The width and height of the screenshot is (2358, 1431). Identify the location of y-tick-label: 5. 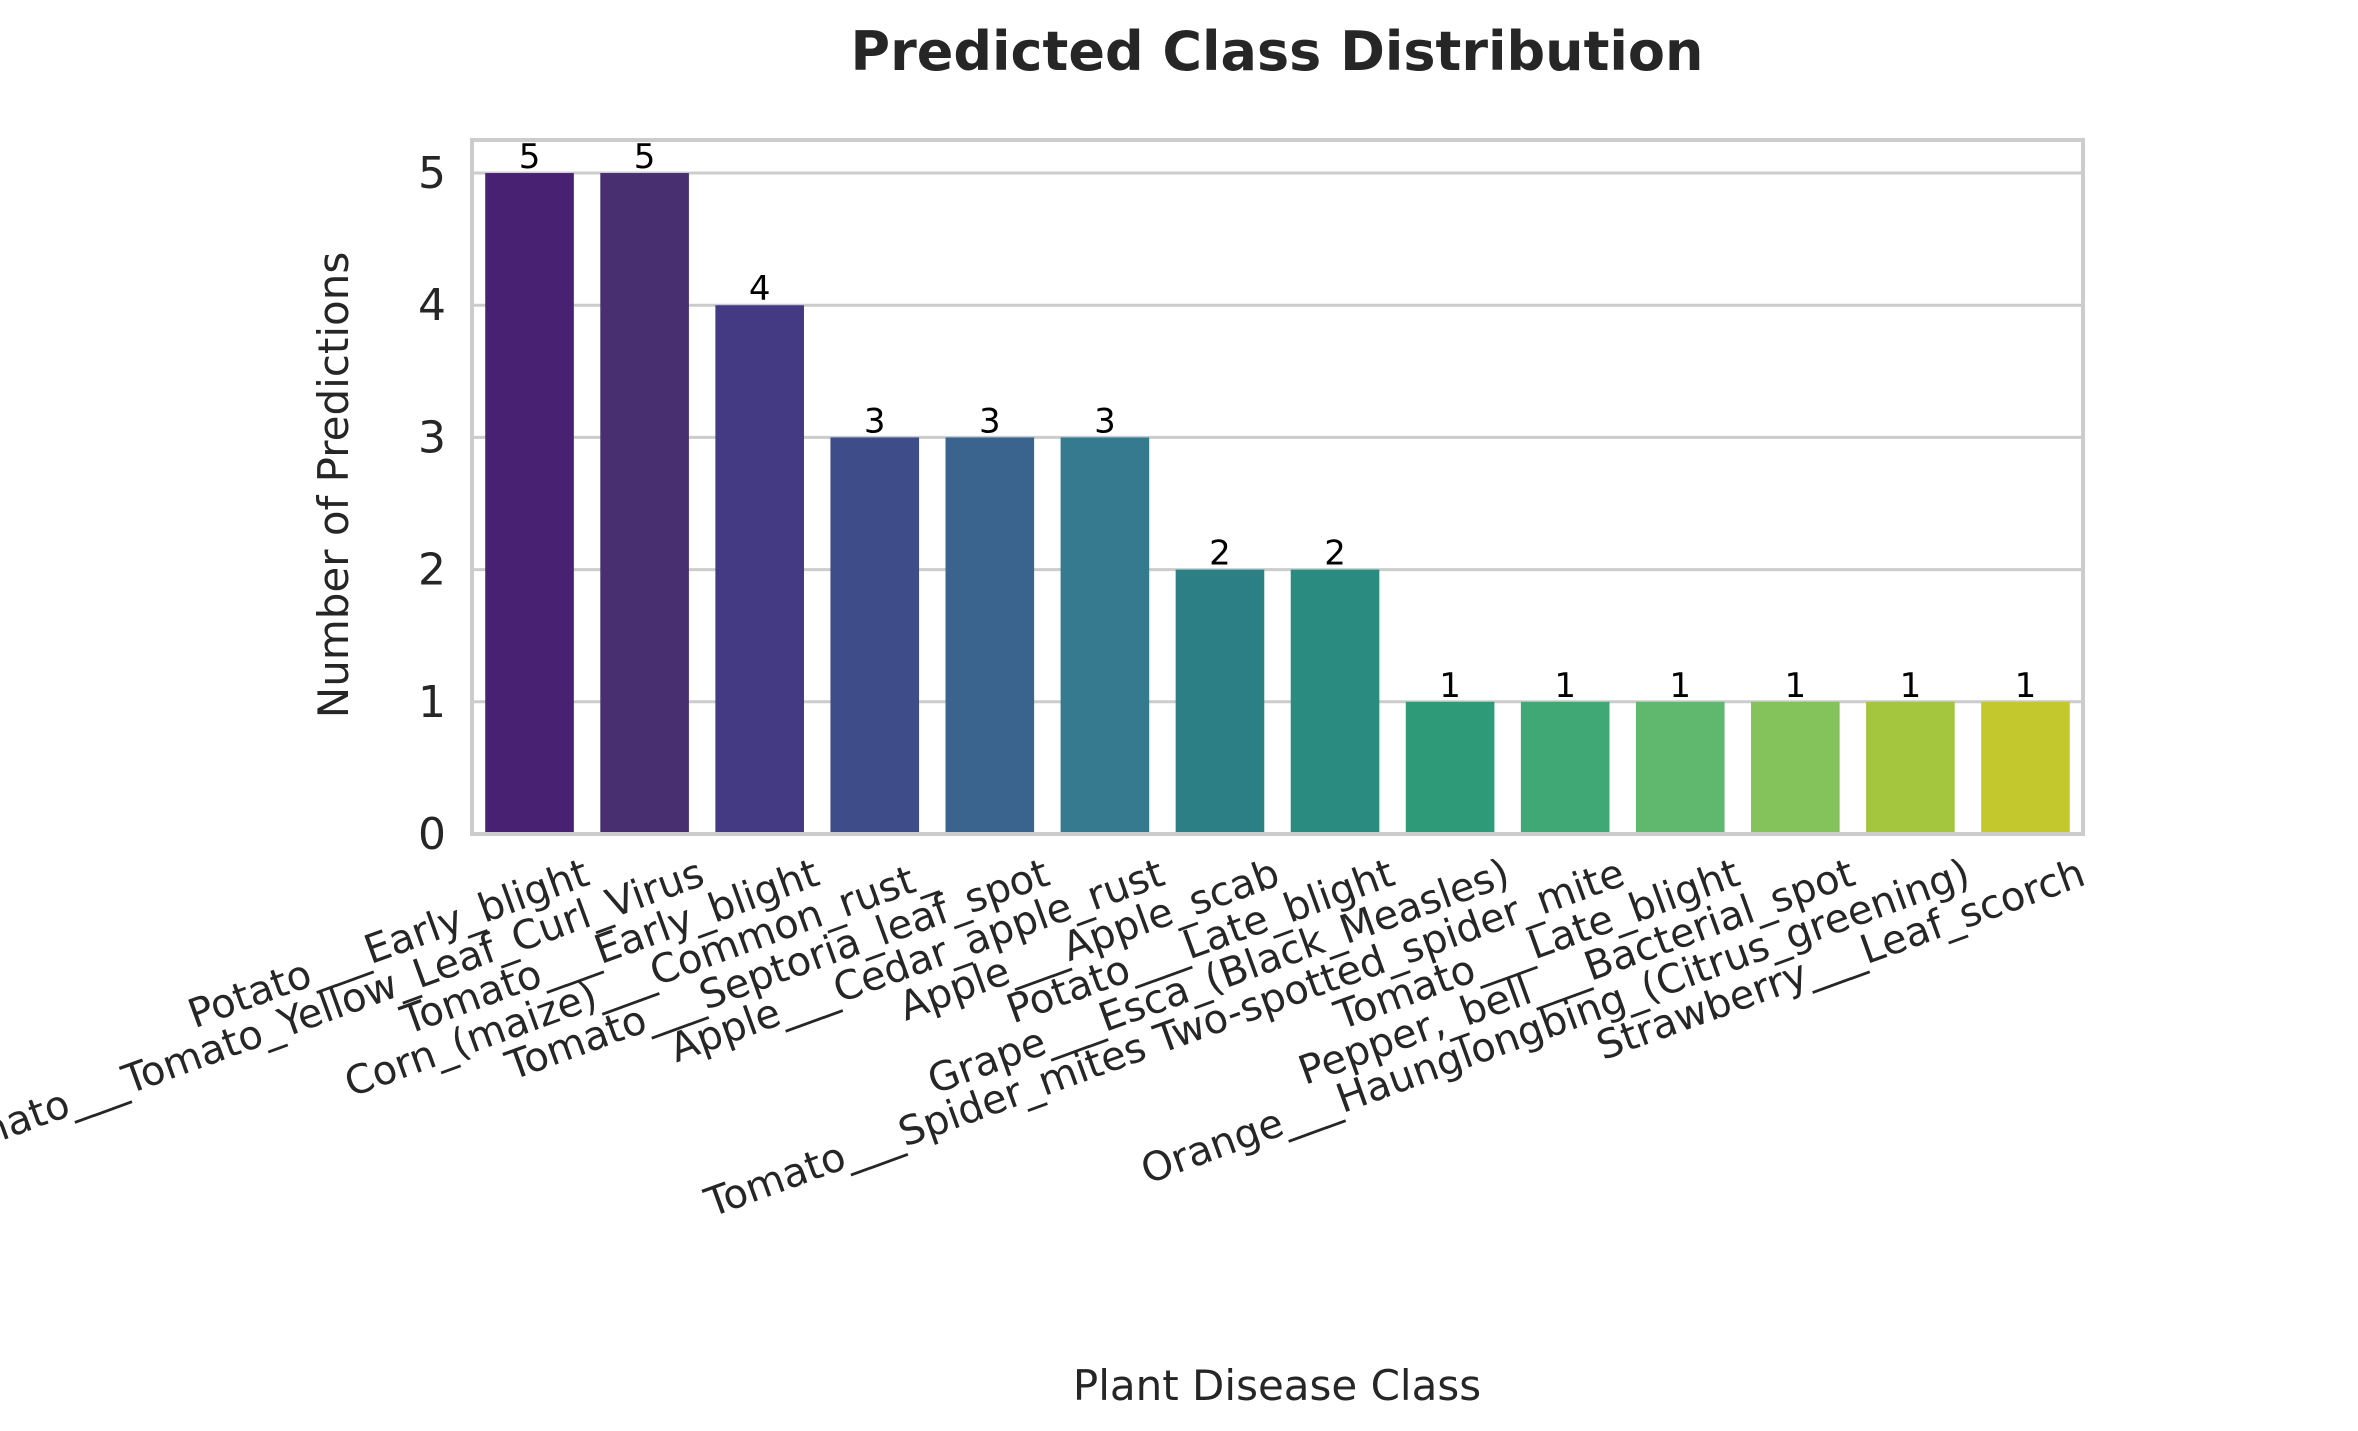
(432, 173).